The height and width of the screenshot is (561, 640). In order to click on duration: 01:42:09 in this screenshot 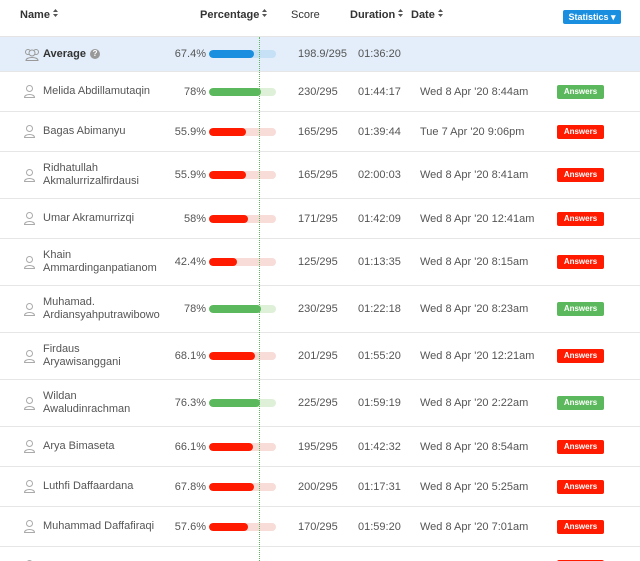, I will do `click(379, 218)`.